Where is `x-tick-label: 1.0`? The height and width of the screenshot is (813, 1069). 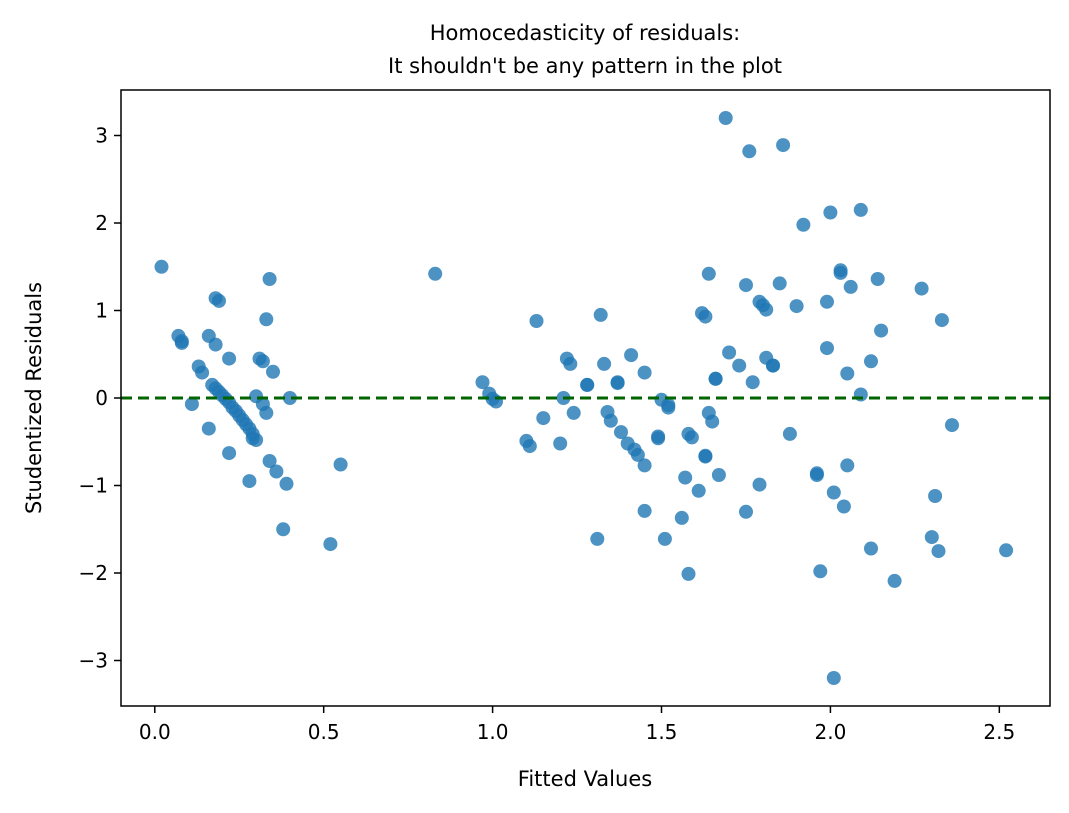
x-tick-label: 1.0 is located at coordinates (493, 732).